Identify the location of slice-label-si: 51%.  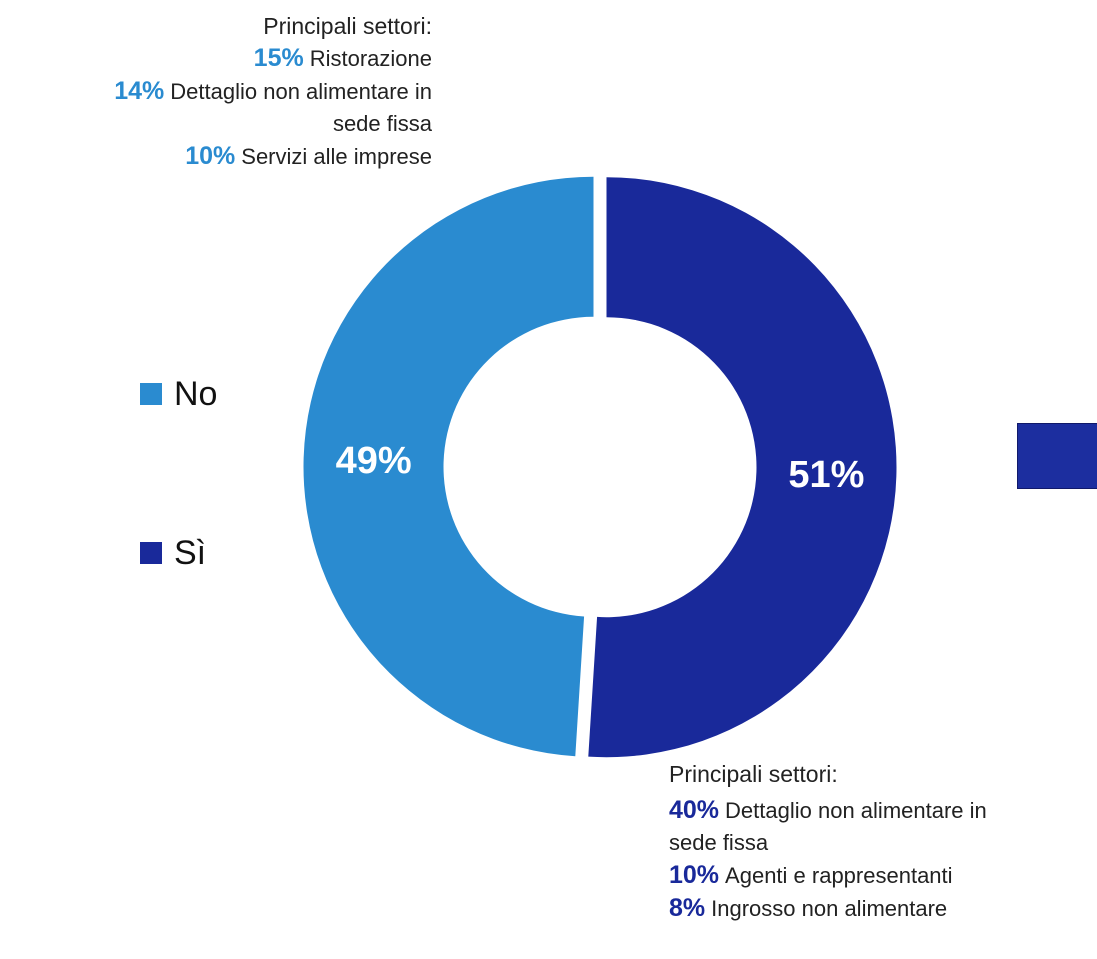
(826, 475).